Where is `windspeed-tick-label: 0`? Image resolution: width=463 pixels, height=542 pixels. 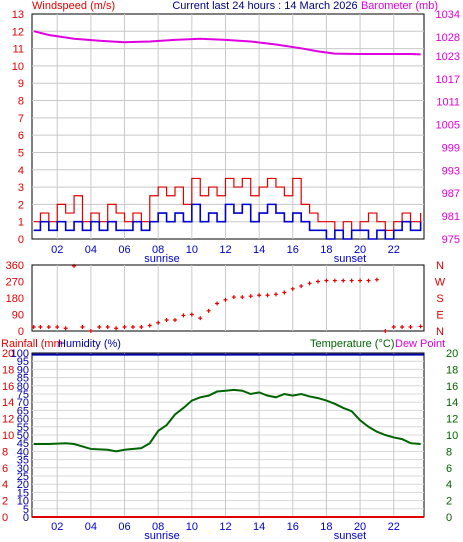
windspeed-tick-label: 0 is located at coordinates (21, 240).